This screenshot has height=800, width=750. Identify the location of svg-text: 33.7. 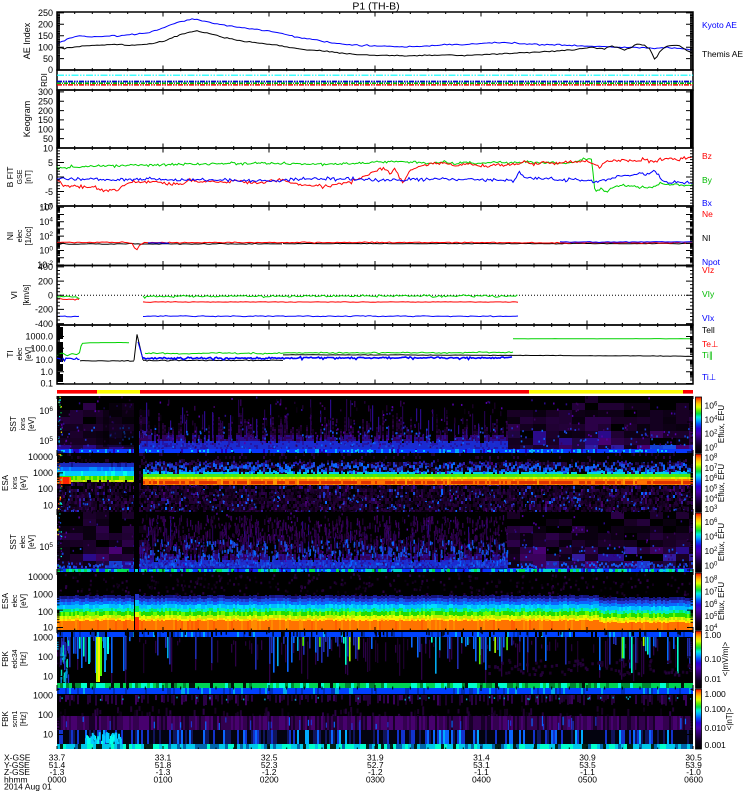
(57, 758).